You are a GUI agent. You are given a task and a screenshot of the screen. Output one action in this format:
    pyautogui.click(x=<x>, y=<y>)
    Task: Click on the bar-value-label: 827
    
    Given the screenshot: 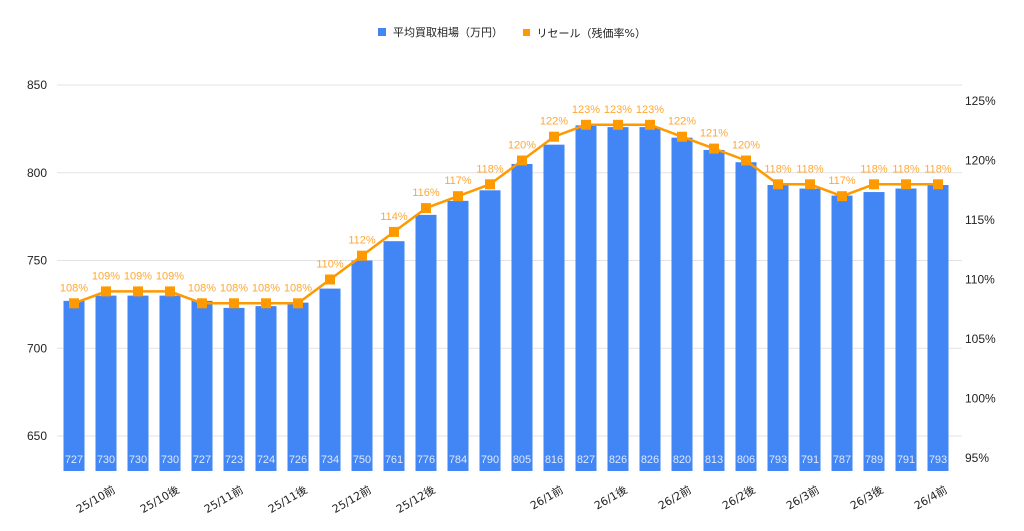 What is the action you would take?
    pyautogui.click(x=586, y=460)
    